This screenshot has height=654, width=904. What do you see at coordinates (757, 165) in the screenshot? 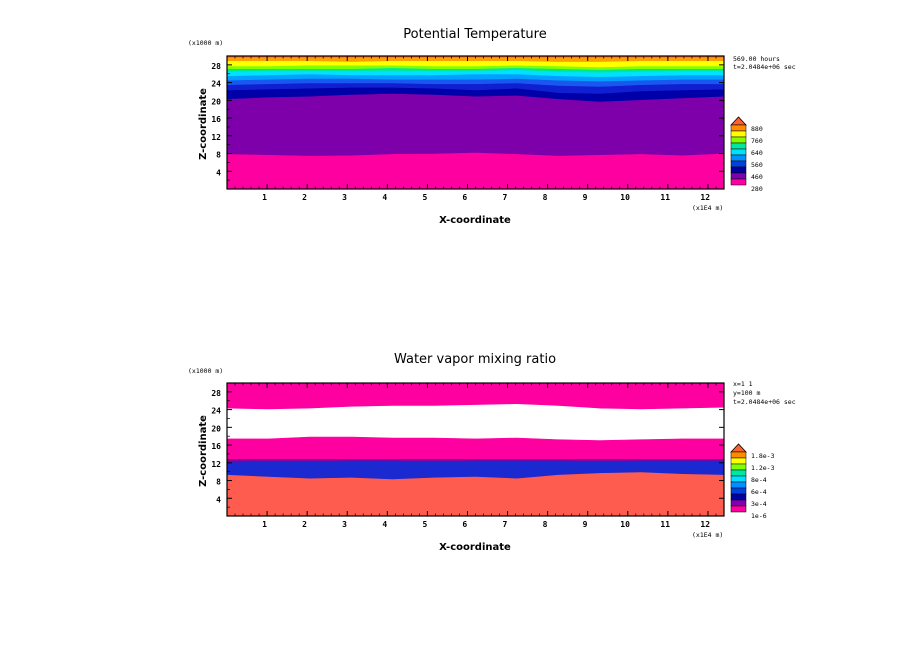
I see `legend-label: 560` at bounding box center [757, 165].